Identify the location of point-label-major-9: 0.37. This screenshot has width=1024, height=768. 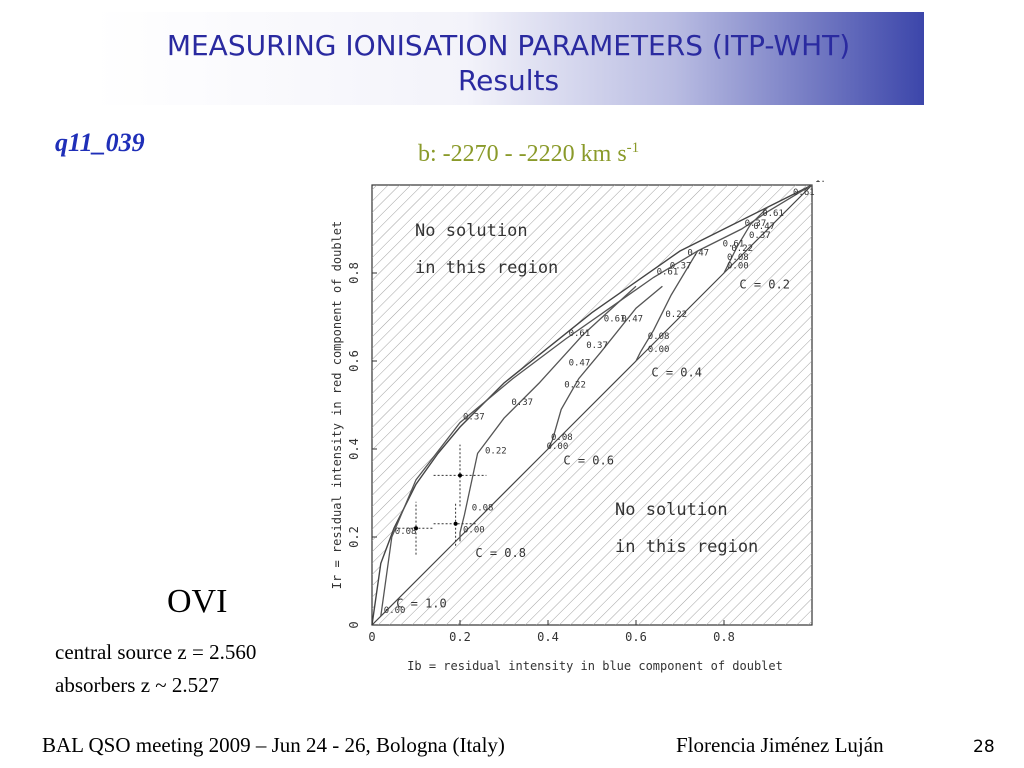
(756, 224).